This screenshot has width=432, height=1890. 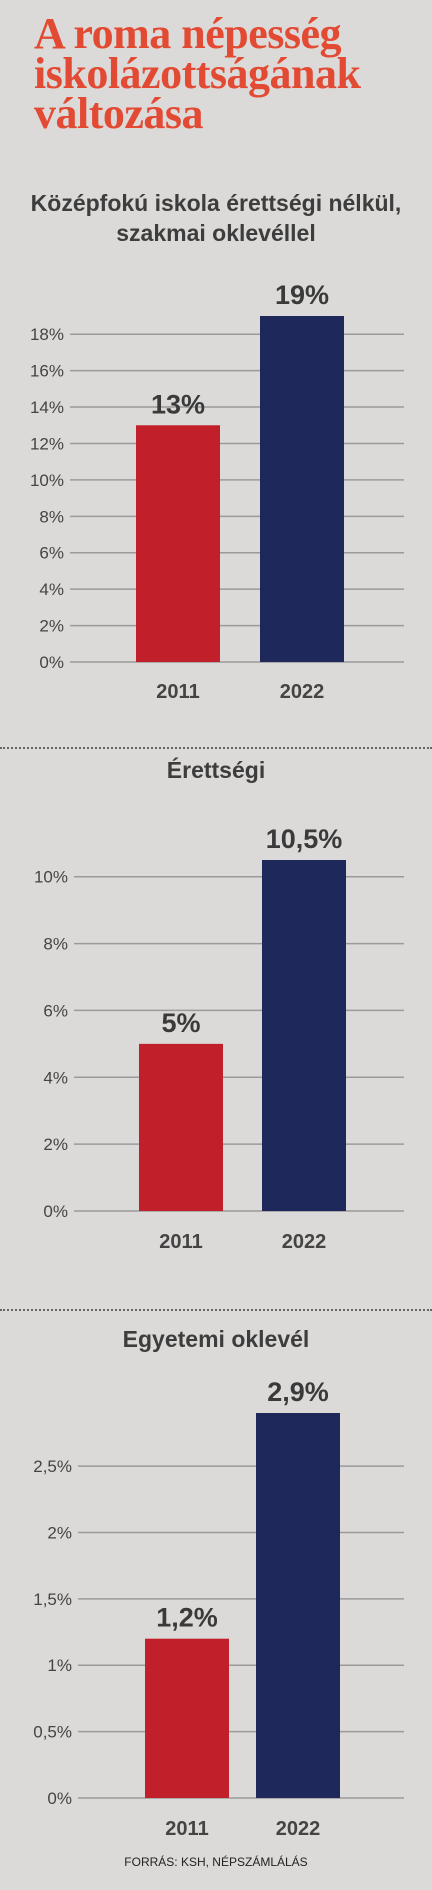 I want to click on y-tick-label: 1,5%, so click(x=52, y=1599).